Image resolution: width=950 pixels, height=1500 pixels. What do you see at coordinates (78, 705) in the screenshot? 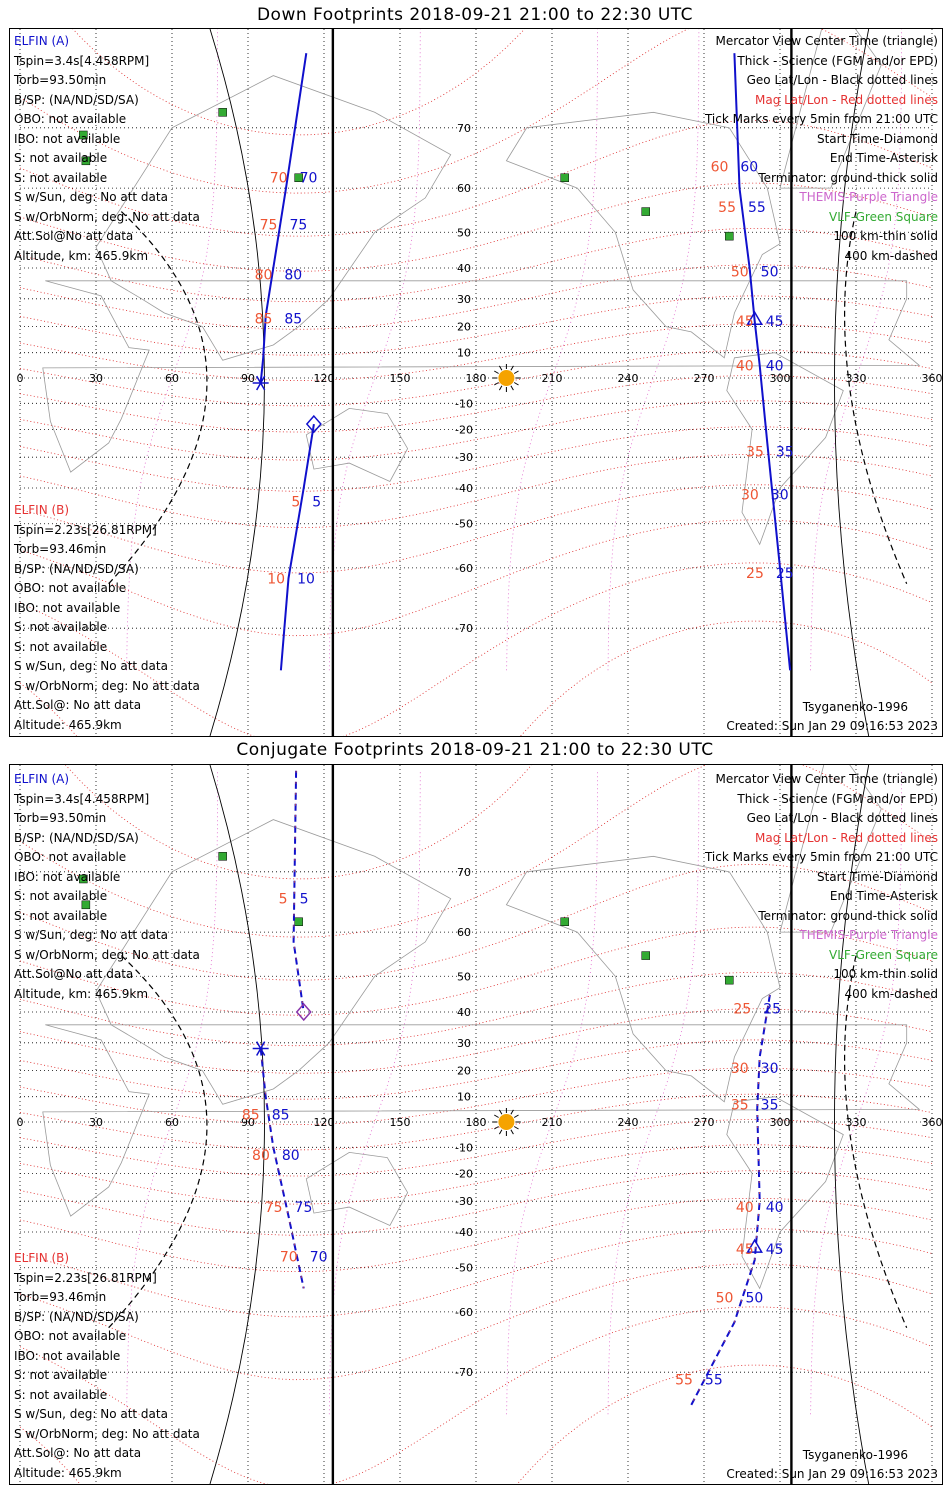
I see `info-line: Att.Sol@: No att data` at bounding box center [78, 705].